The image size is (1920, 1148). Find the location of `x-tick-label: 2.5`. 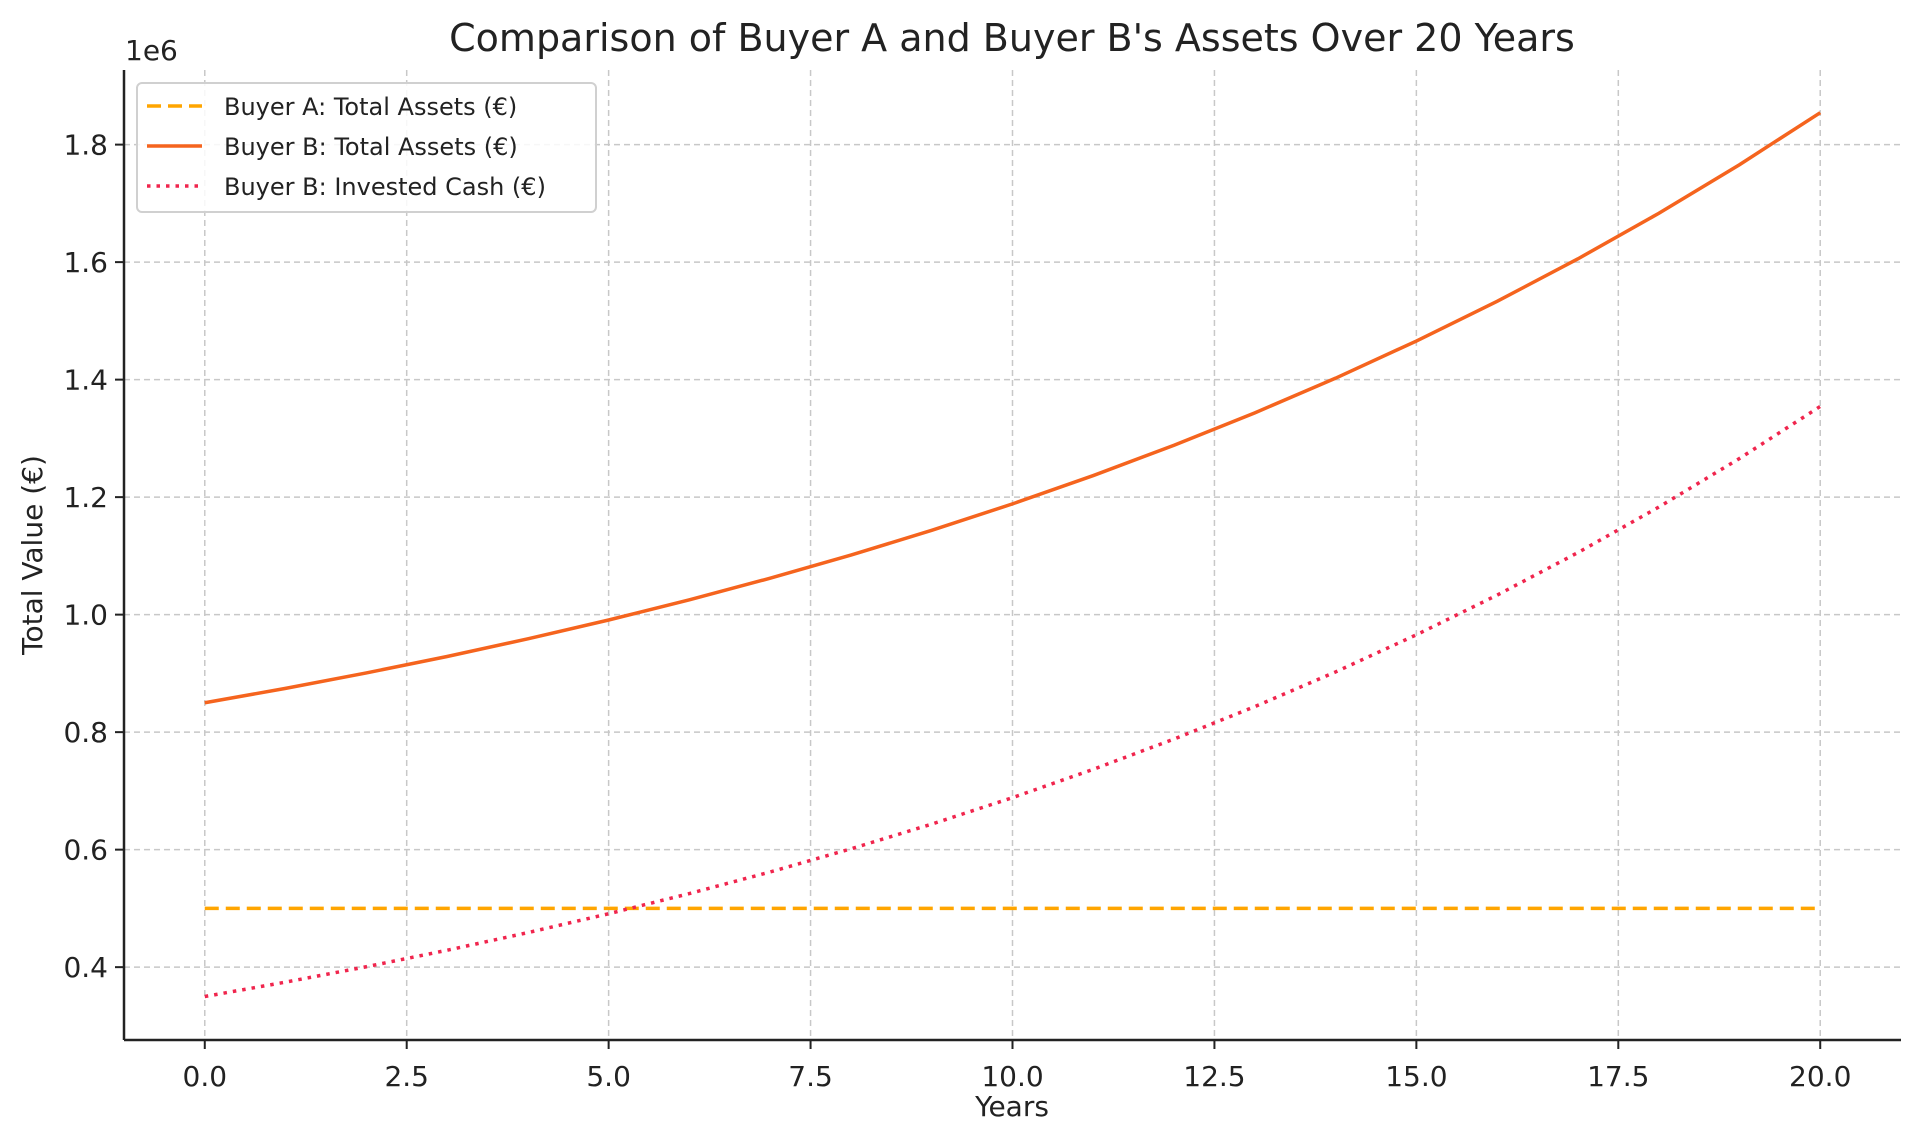

x-tick-label: 2.5 is located at coordinates (406, 1076).